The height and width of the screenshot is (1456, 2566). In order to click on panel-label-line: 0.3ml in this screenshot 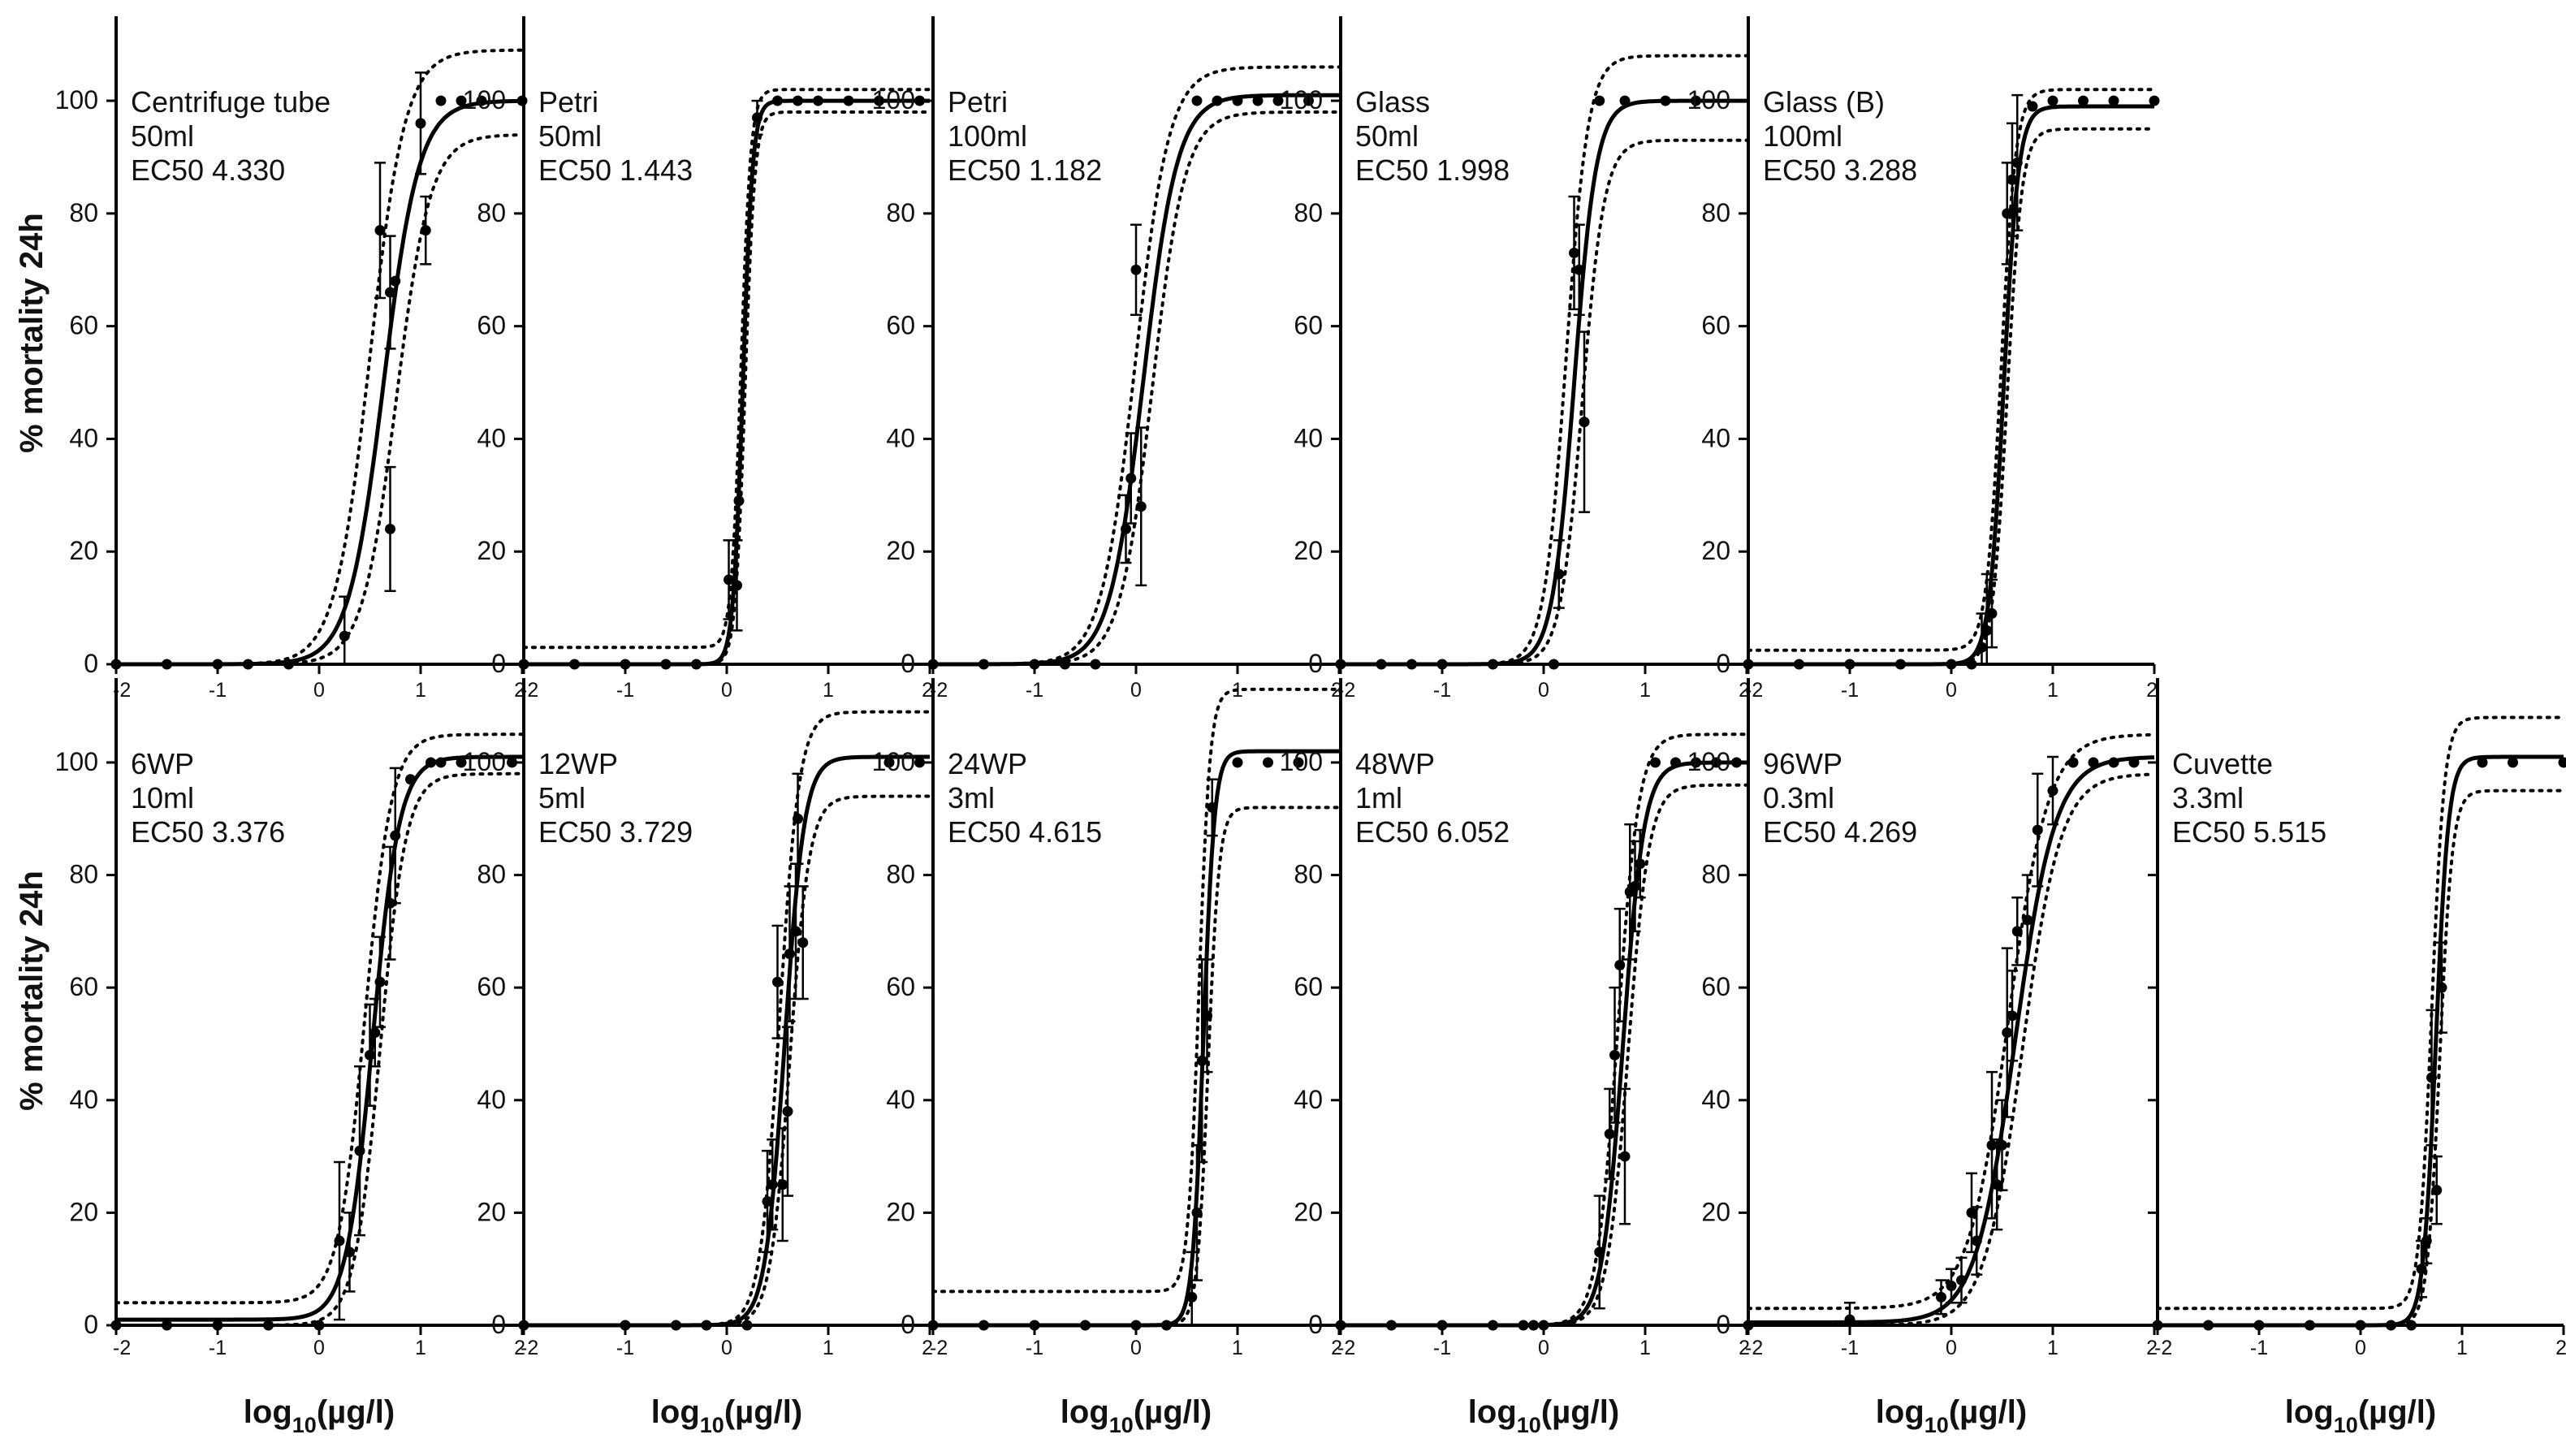, I will do `click(1798, 797)`.